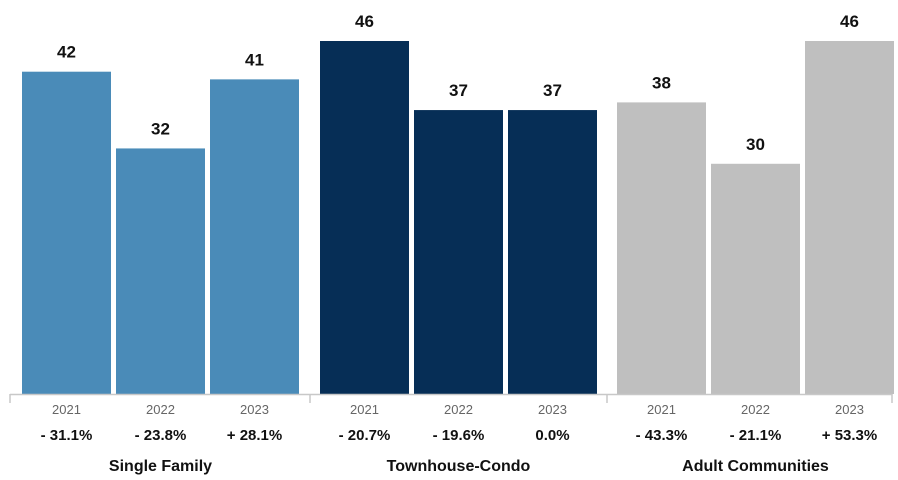 The height and width of the screenshot is (480, 898). I want to click on bar-value-label: 38, so click(661, 82).